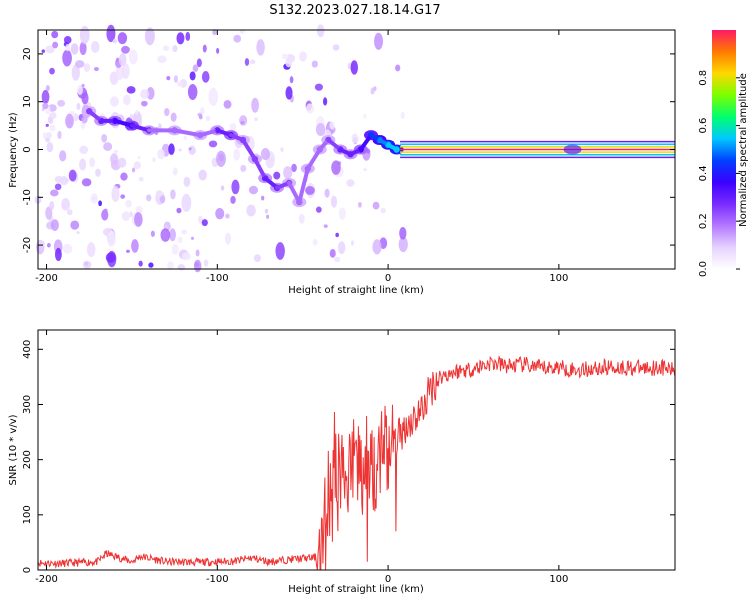 This screenshot has height=600, width=750. Describe the element at coordinates (703, 269) in the screenshot. I see `colorbar-tick-label: 0.0` at that location.